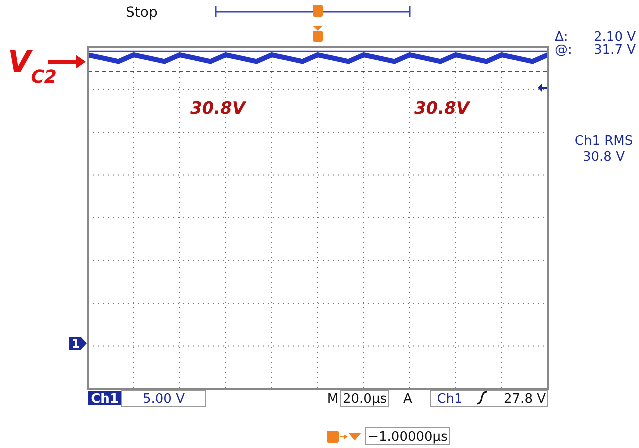  Describe the element at coordinates (615, 50) in the screenshot. I see `text: 31.7 V` at that location.